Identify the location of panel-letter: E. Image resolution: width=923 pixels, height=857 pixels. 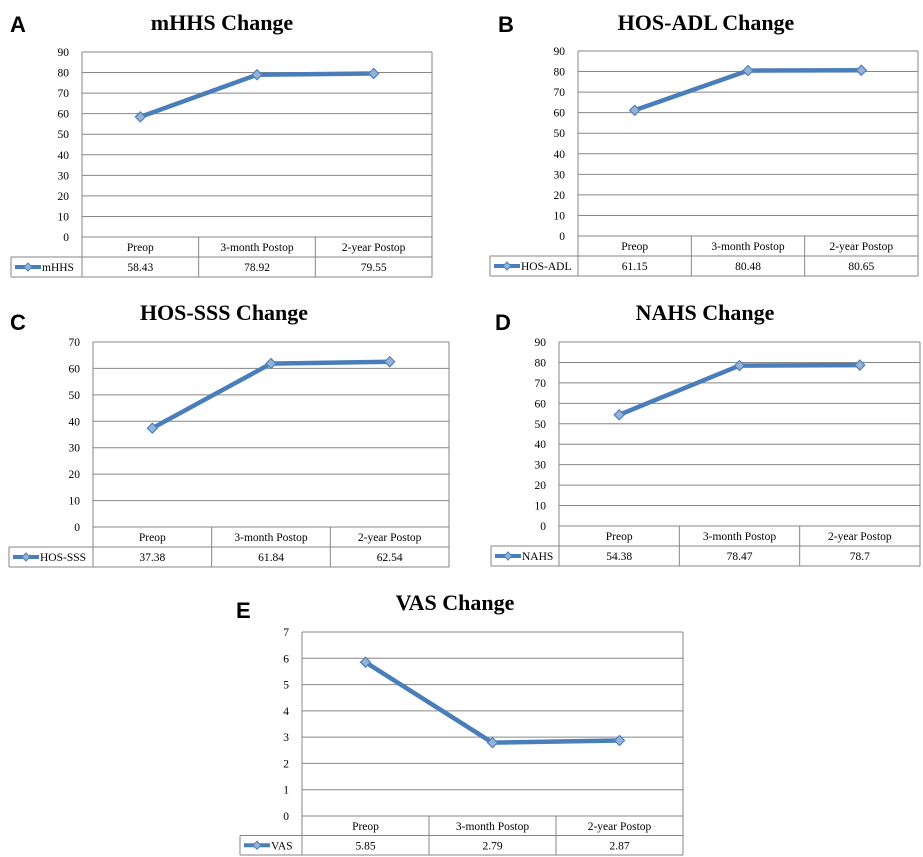
(243, 610).